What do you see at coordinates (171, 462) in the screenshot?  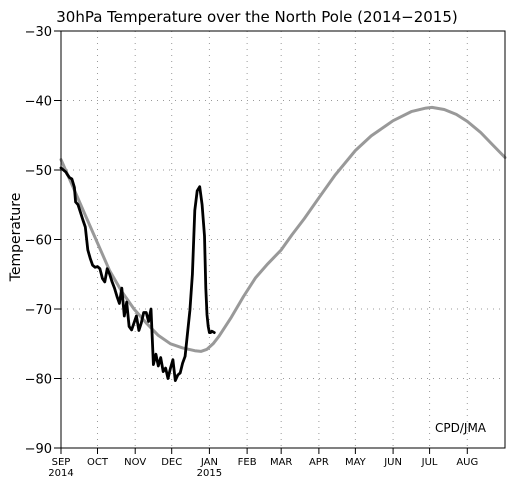 I see `x-tick-label: DEC` at bounding box center [171, 462].